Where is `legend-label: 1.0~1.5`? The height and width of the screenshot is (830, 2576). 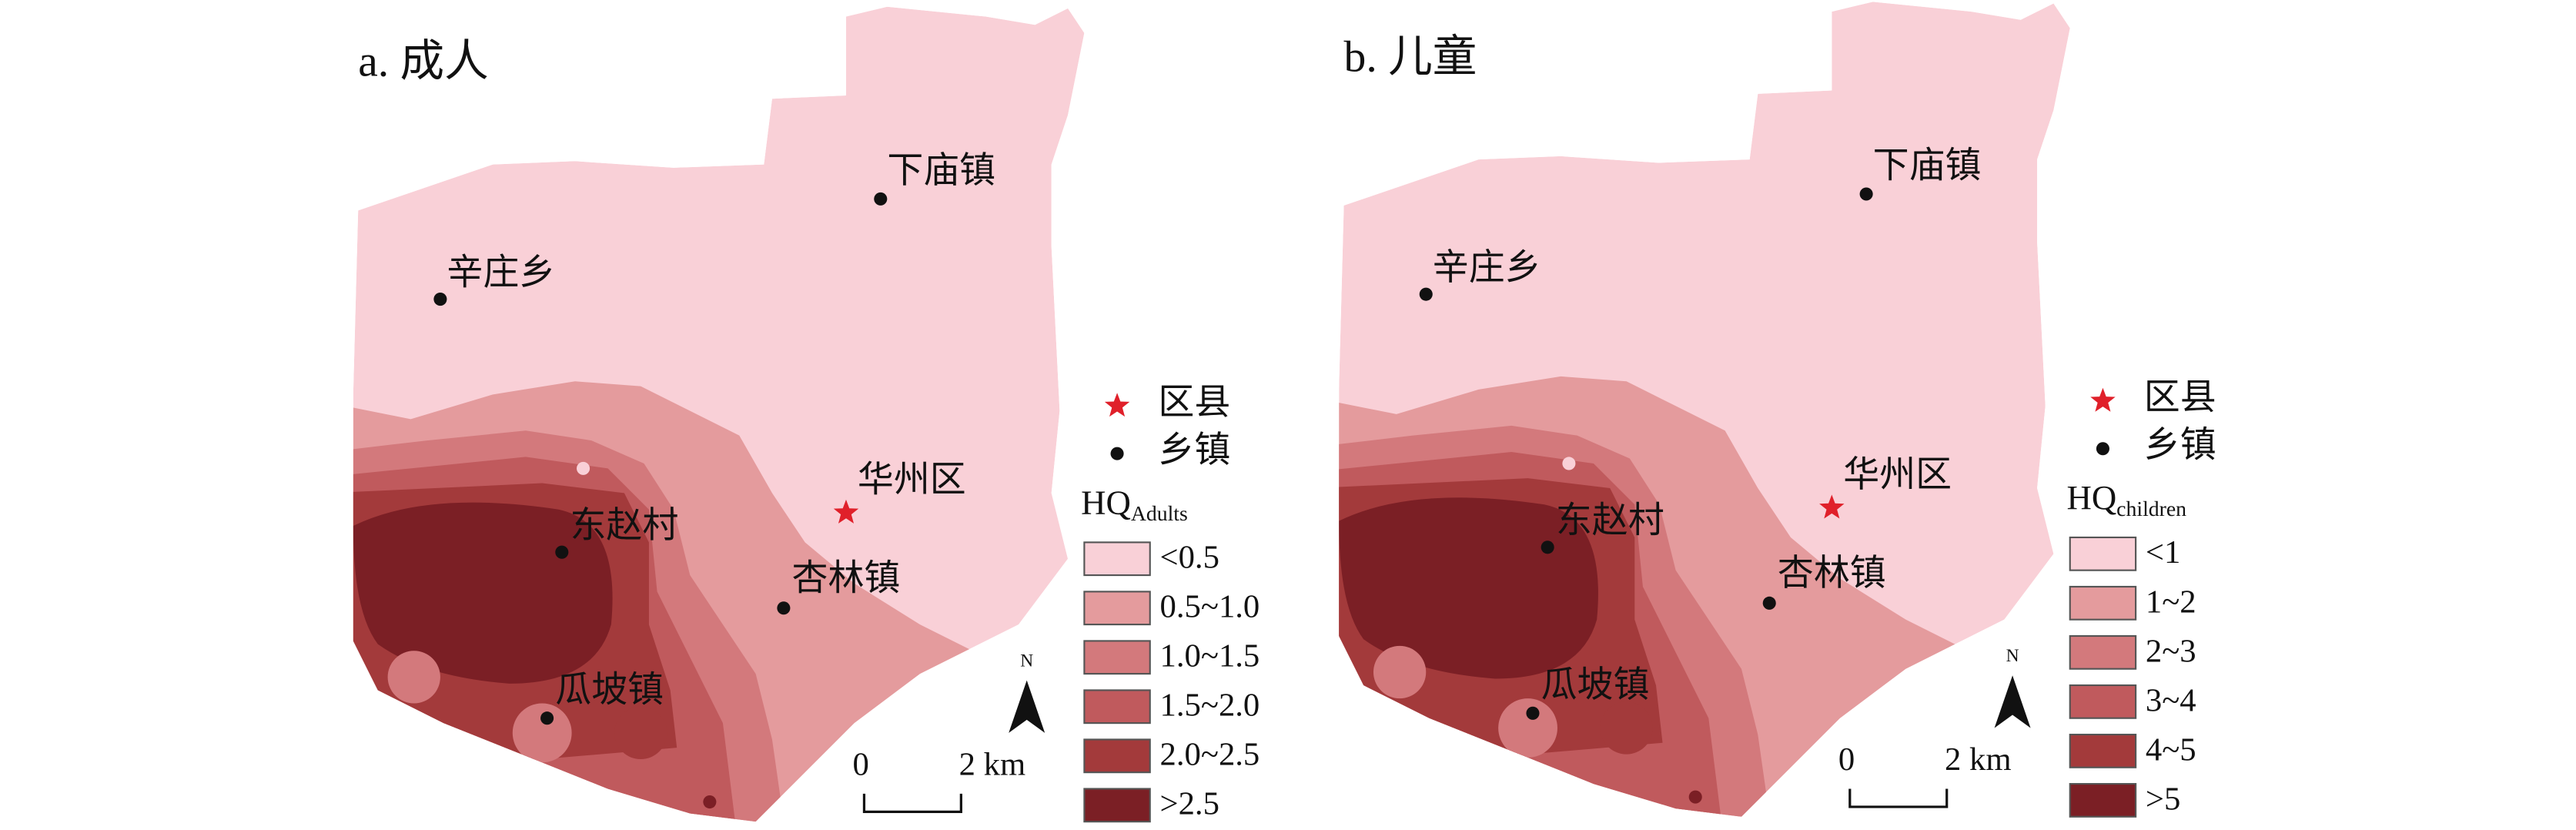
legend-label: 1.0~1.5 is located at coordinates (1210, 656).